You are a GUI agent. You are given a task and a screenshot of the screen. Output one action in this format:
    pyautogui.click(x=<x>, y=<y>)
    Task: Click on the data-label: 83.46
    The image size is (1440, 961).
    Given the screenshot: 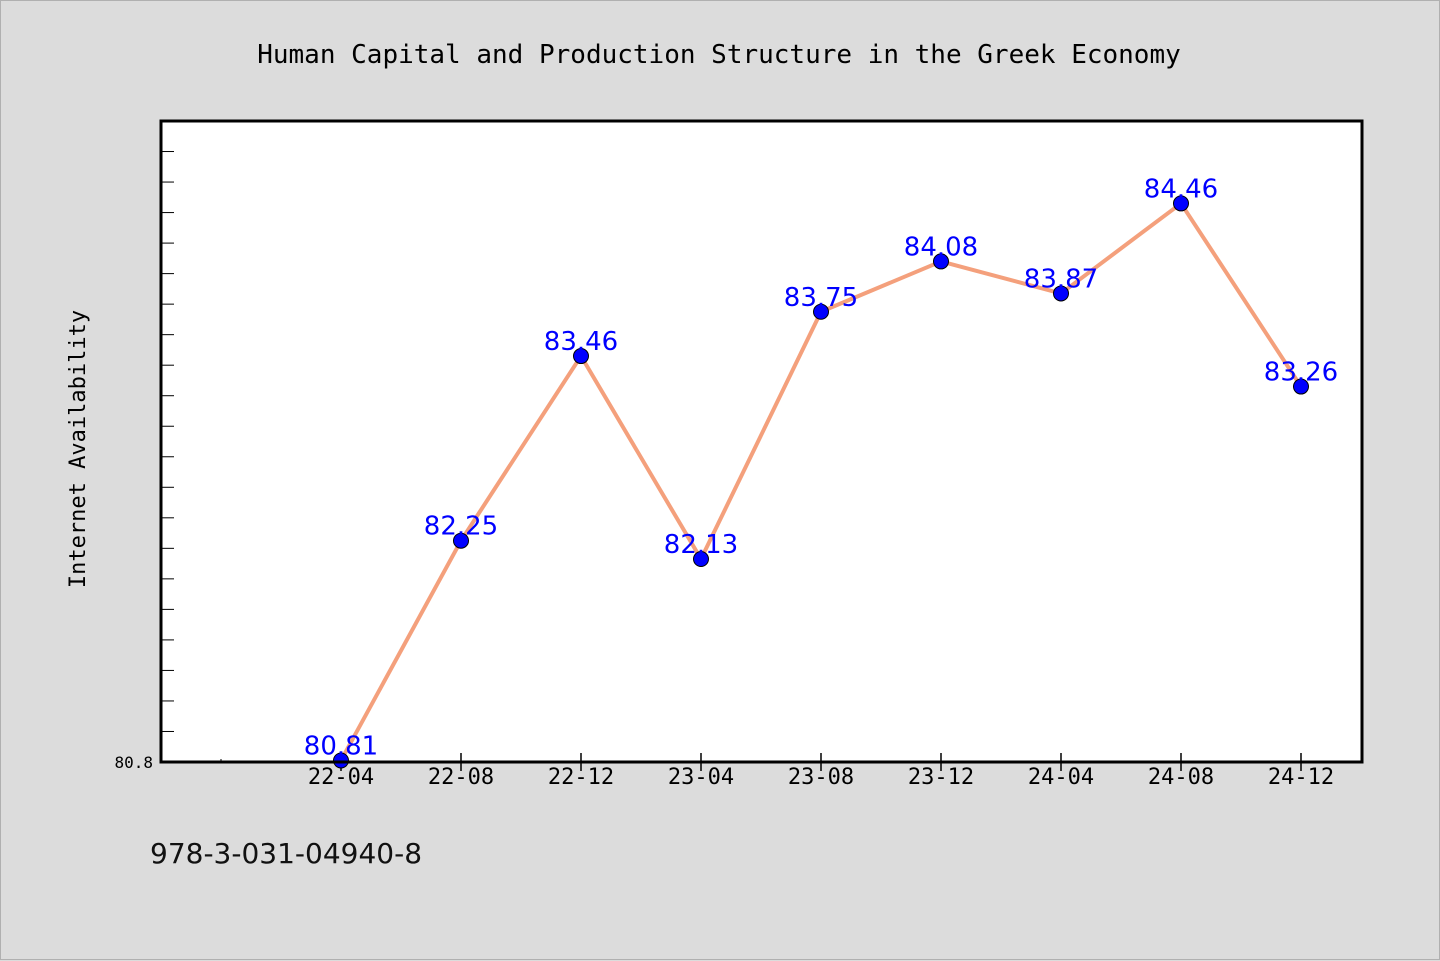 What is the action you would take?
    pyautogui.click(x=581, y=342)
    